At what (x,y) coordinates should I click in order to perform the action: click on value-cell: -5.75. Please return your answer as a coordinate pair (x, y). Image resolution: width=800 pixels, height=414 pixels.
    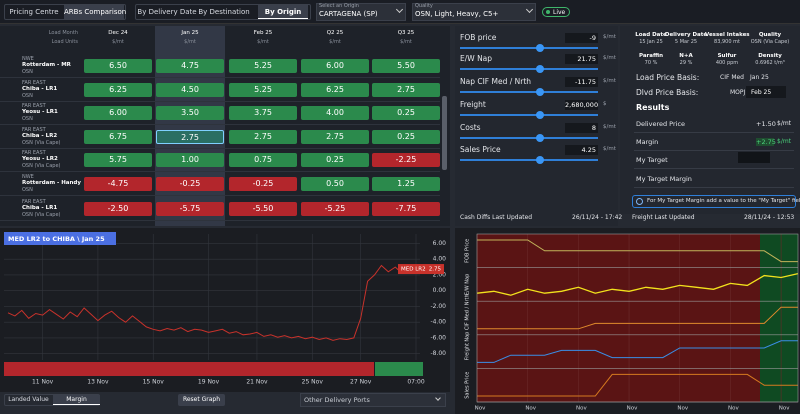
    Looking at the image, I should click on (190, 209).